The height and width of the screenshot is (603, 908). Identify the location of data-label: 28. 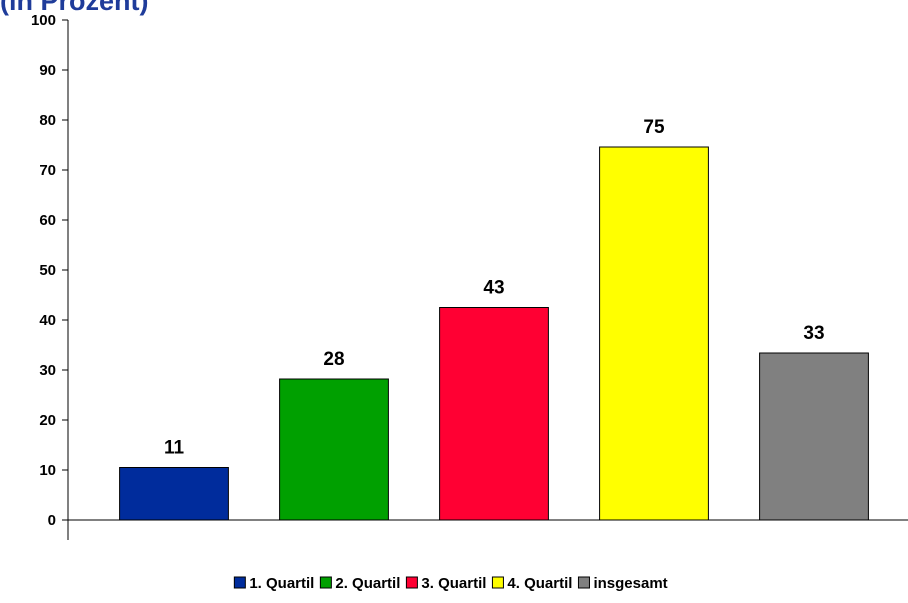
(333, 359).